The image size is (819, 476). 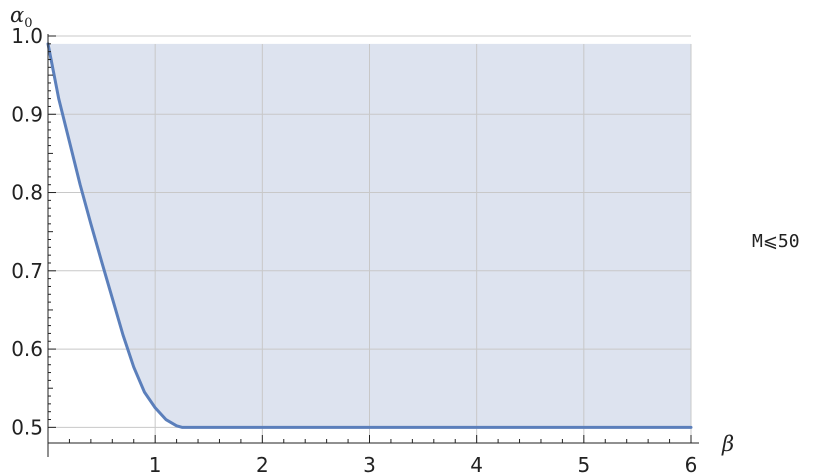 I want to click on y-tick-label: 0.5, so click(x=27, y=427).